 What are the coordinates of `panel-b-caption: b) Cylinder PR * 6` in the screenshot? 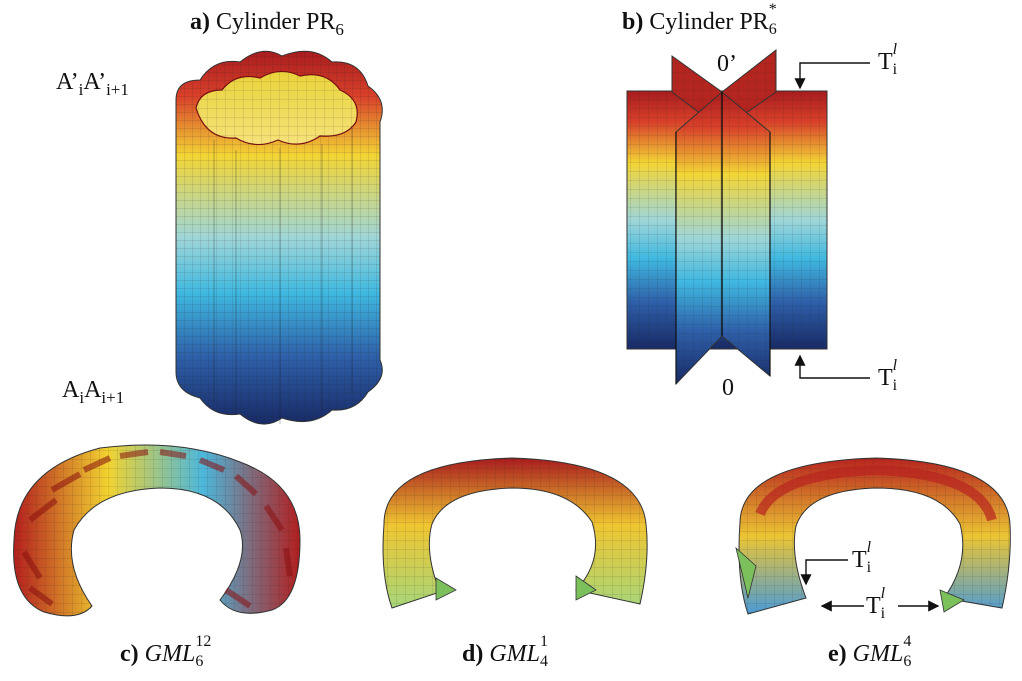 It's located at (702, 20).